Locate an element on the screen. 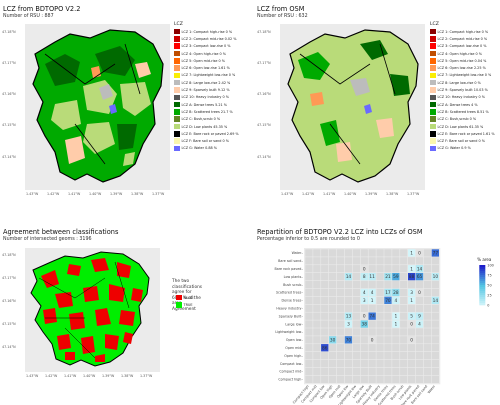 Image resolution: width=500 pixels, height=405 pixels. y-tick: 47.14°N is located at coordinates (9, 157).